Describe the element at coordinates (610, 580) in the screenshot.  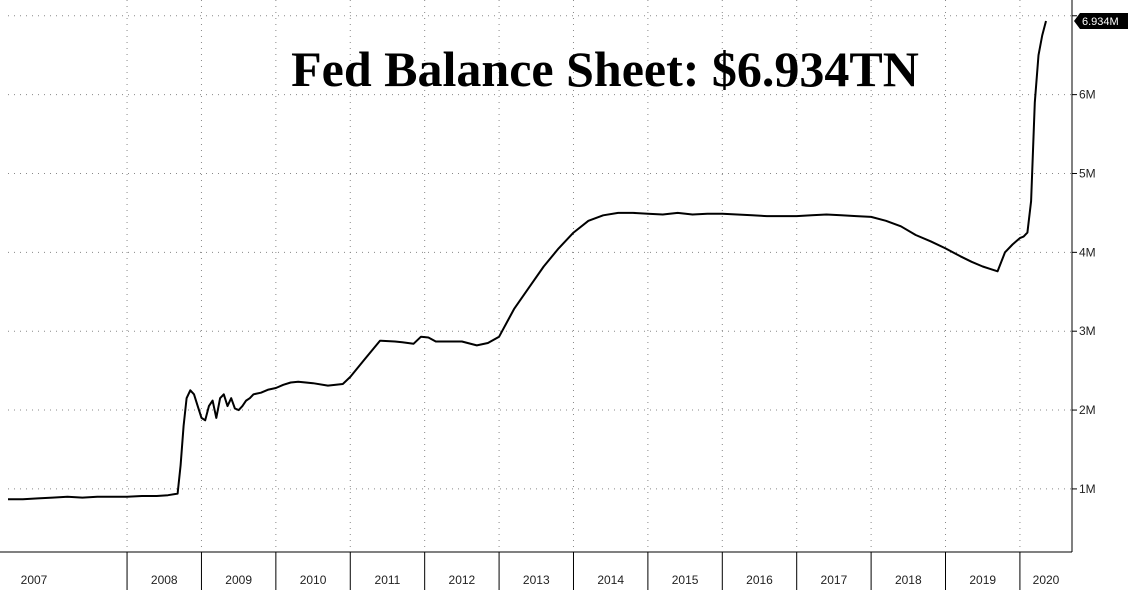
I see `x-tick-label: 2014` at that location.